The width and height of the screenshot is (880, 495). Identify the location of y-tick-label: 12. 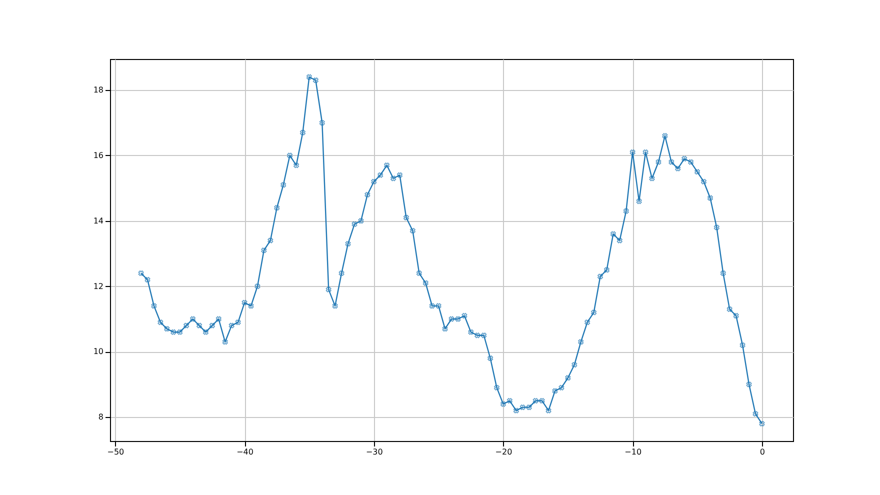
(98, 286).